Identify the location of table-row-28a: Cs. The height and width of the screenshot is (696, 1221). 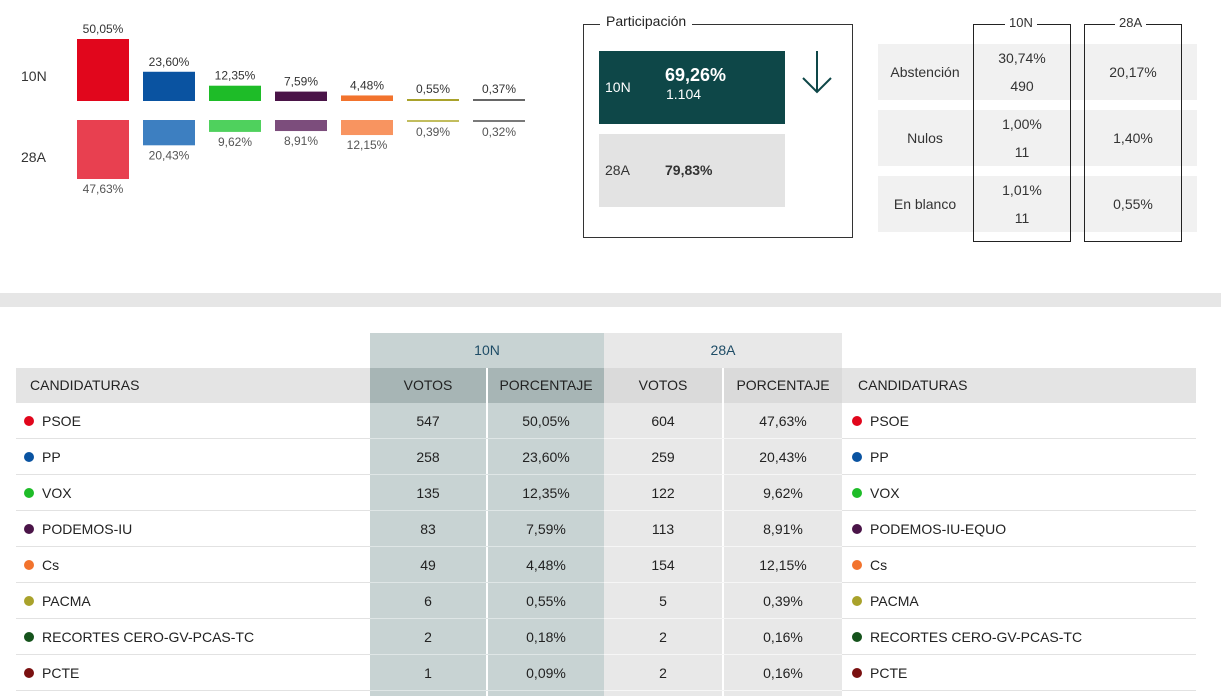
(869, 565).